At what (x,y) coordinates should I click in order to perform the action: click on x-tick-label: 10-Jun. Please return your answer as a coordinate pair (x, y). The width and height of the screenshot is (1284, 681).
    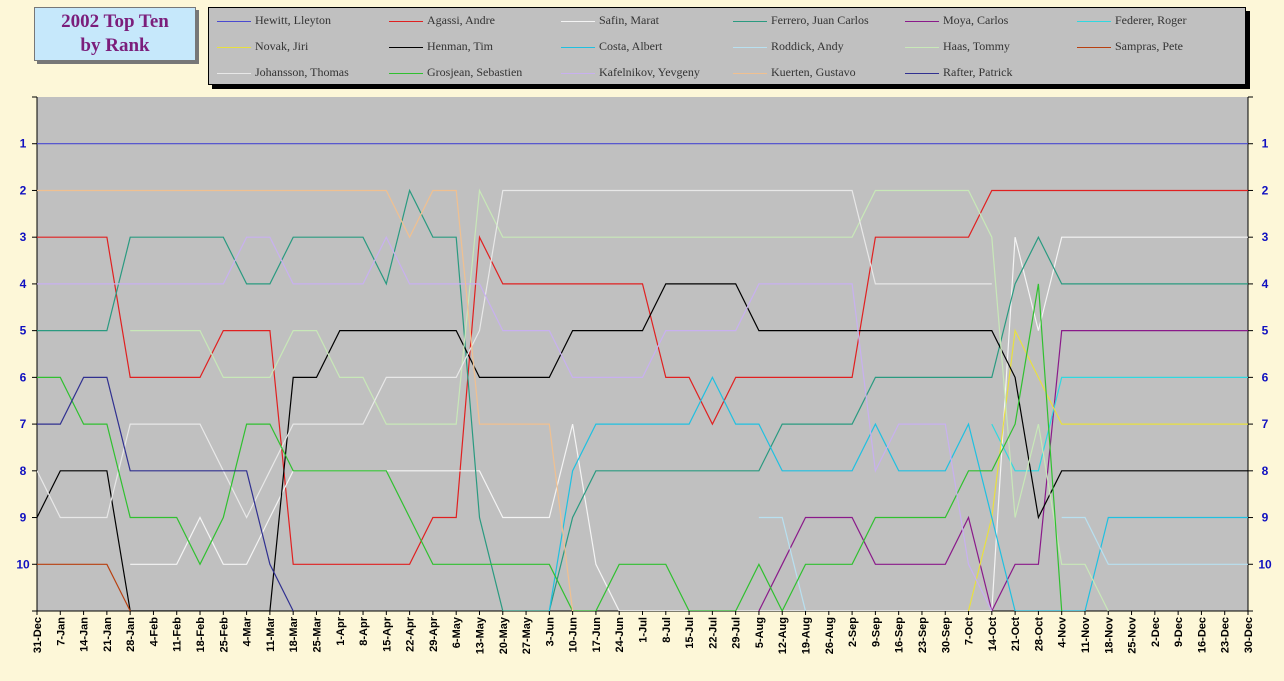
    Looking at the image, I should click on (574, 635).